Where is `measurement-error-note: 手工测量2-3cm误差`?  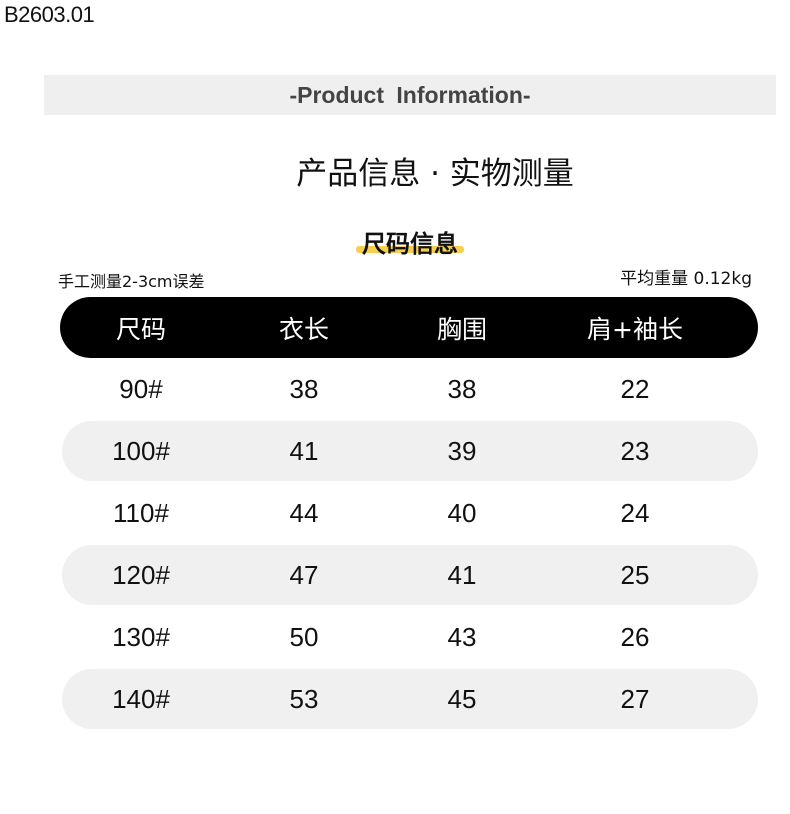 measurement-error-note: 手工测量2-3cm误差 is located at coordinates (131, 281).